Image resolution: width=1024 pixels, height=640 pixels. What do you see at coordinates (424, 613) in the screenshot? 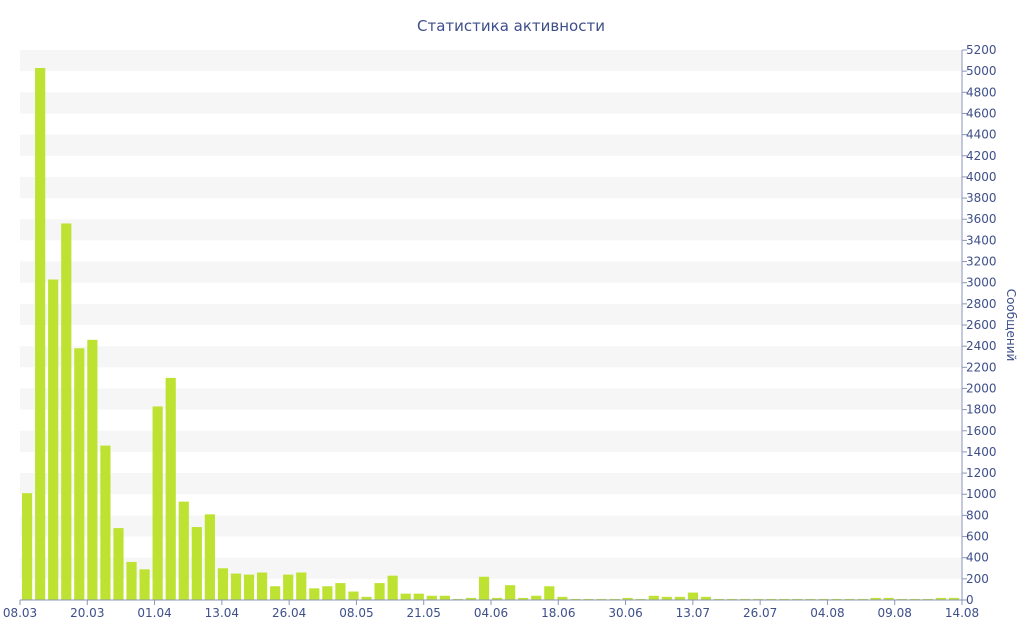
I see `x-tick-label: 21.05` at bounding box center [424, 613].